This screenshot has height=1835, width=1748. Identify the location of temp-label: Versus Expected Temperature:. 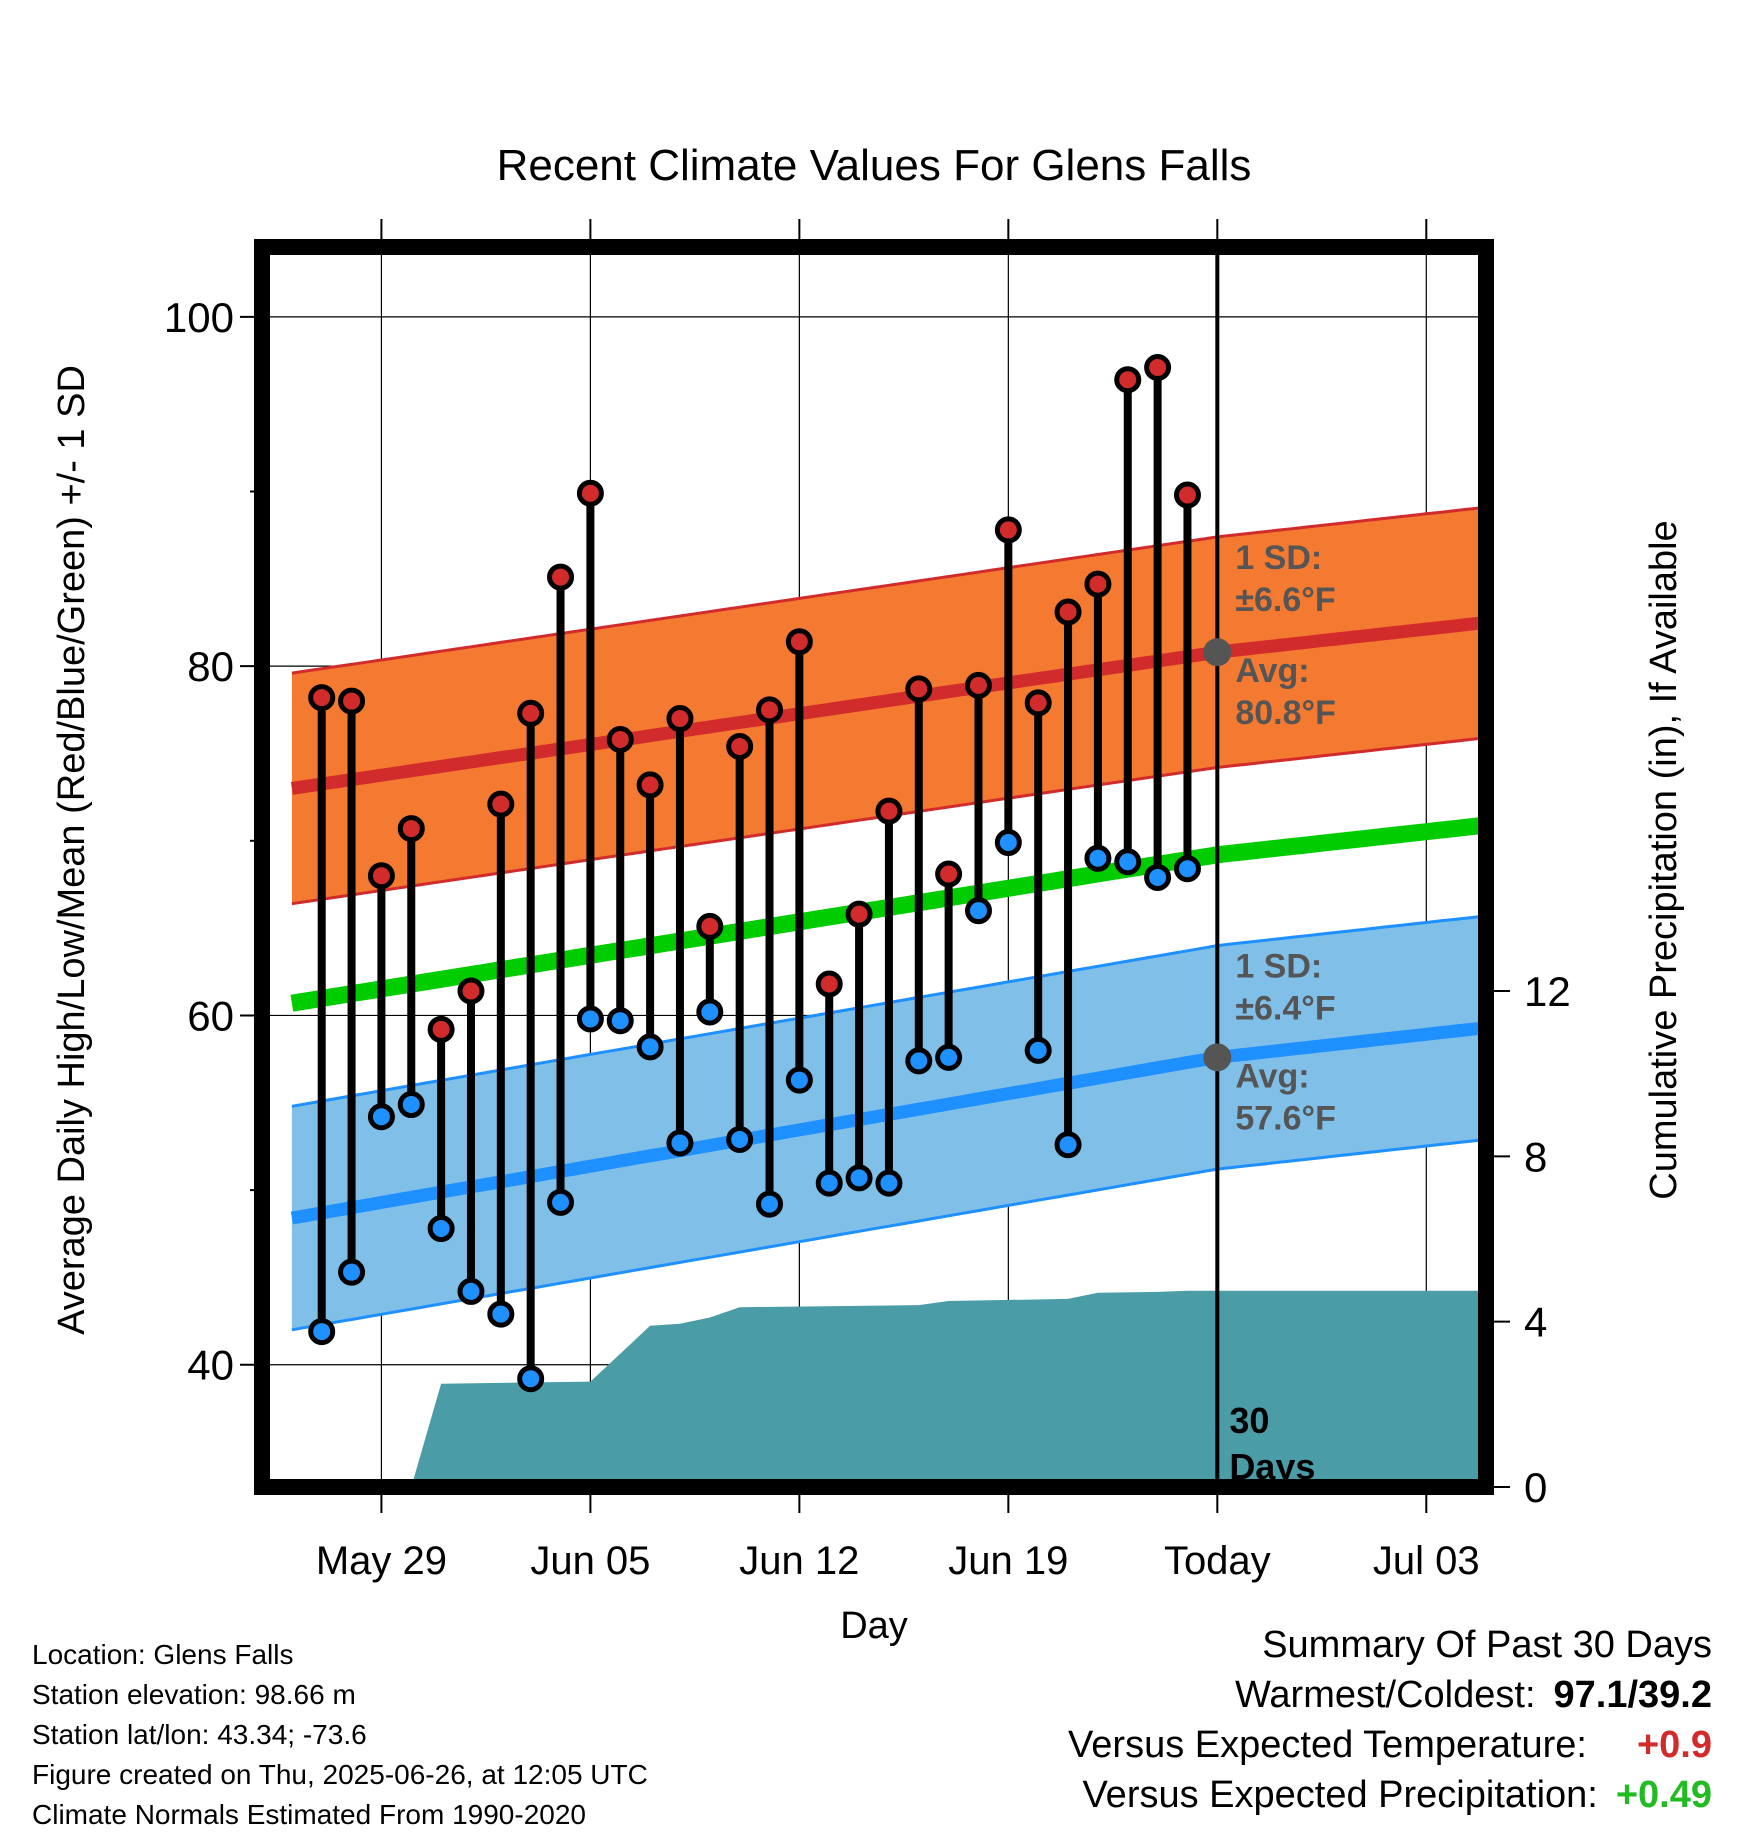
(1327, 1745).